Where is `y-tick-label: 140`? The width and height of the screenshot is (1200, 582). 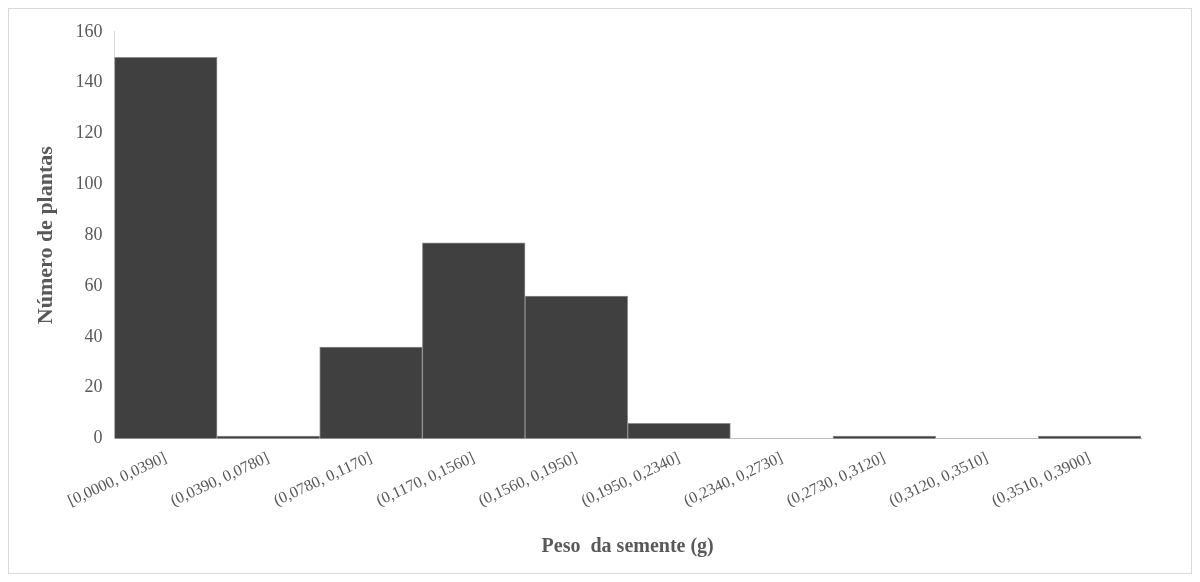
y-tick-label: 140 is located at coordinates (89, 81).